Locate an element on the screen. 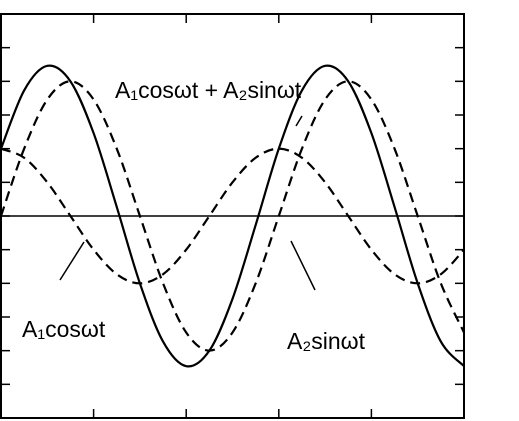 Image resolution: width=519 pixels, height=421 pixels. series-label: A₁cosωt is located at coordinates (64, 329).